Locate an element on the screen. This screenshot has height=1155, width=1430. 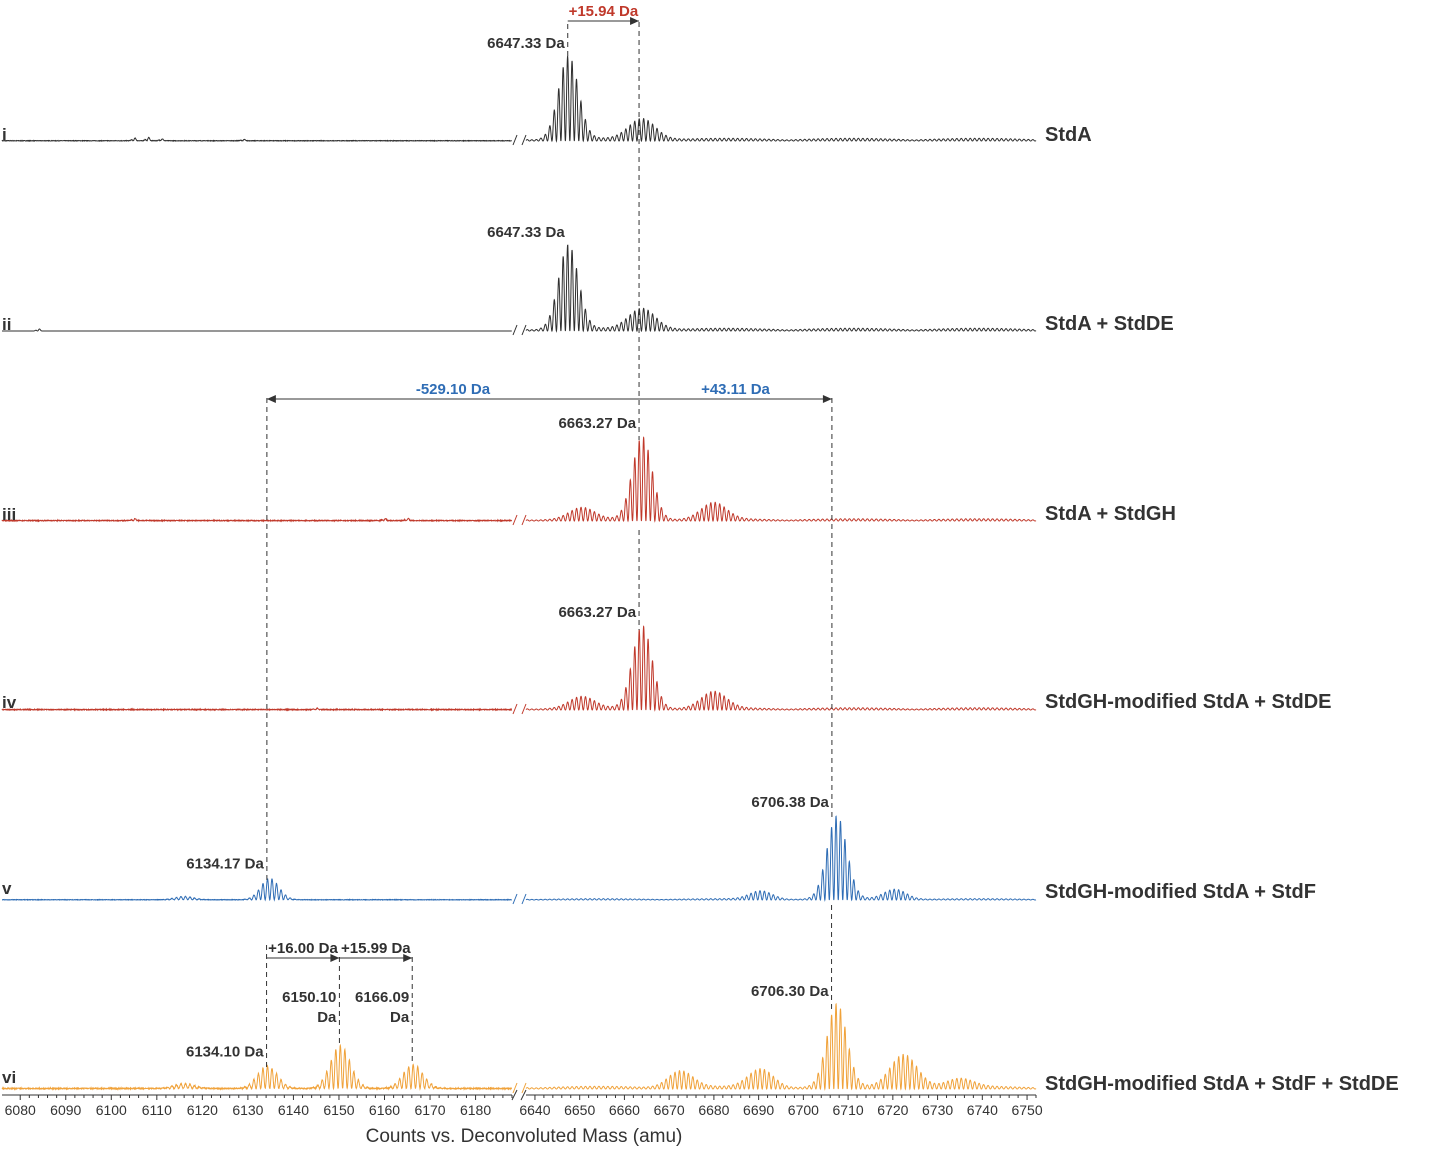
trace-v-left is located at coordinates (256, 890).